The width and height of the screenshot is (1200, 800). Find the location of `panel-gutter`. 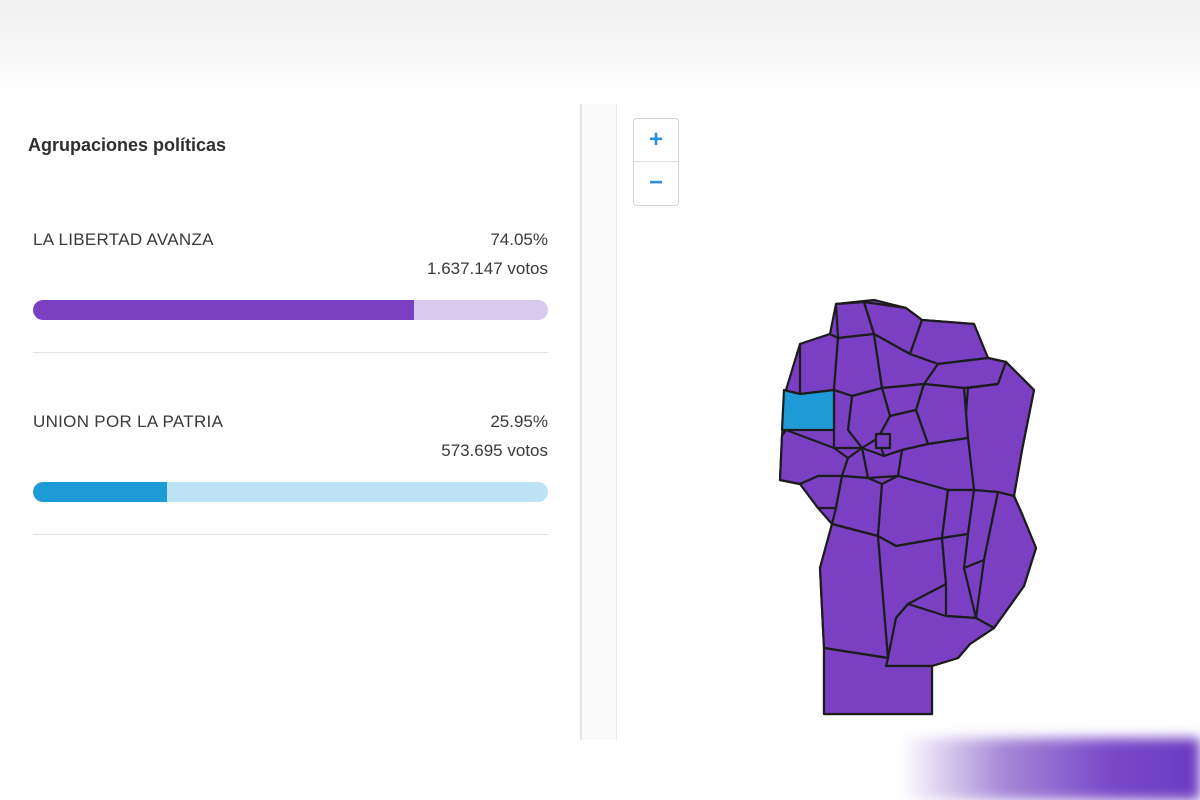

panel-gutter is located at coordinates (599, 422).